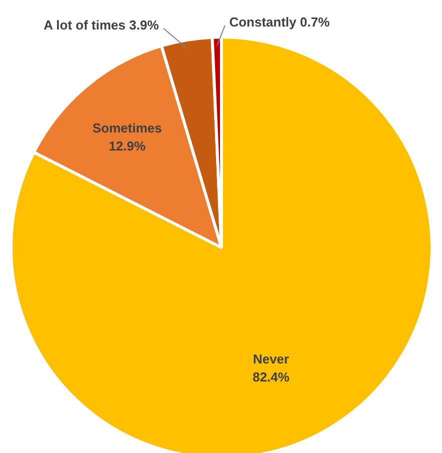 The width and height of the screenshot is (442, 453). Describe the element at coordinates (279, 22) in the screenshot. I see `slice-label: Constantly 0.7%` at that location.